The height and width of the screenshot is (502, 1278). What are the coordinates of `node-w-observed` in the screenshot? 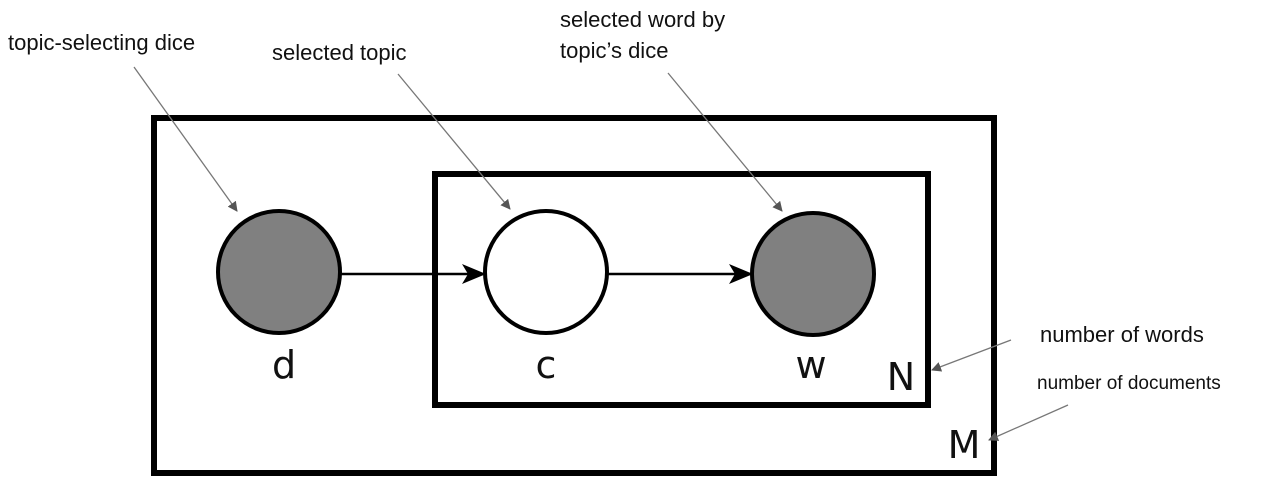 It's located at (813, 274).